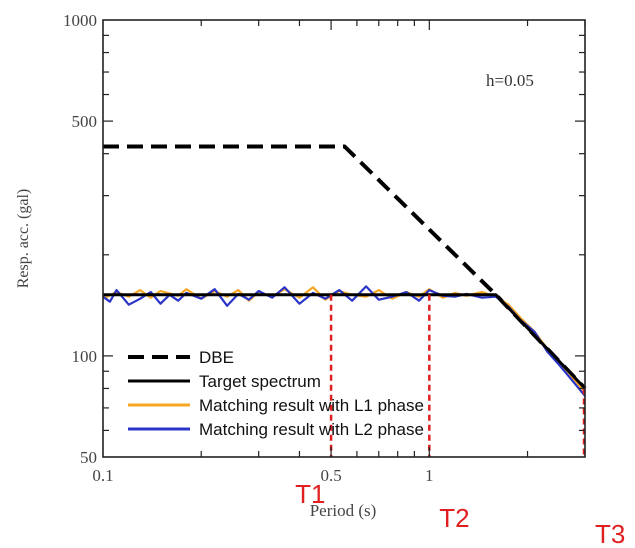  I want to click on x-tick-label: 1, so click(429, 475).